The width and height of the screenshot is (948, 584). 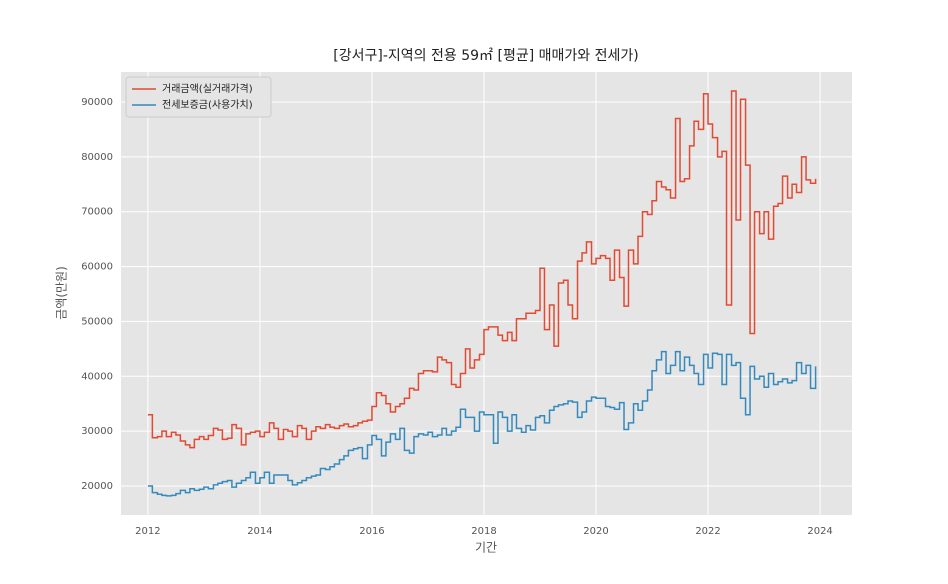 I want to click on y-tick-label: 50000, so click(x=97, y=321).